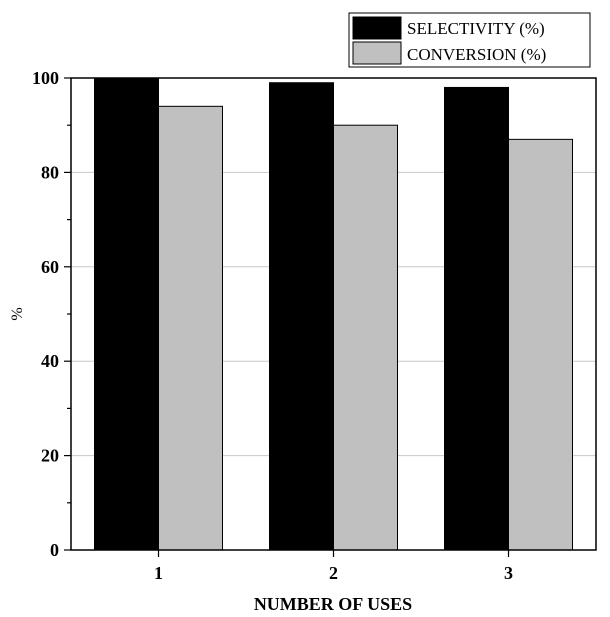  I want to click on y-tick-label-60: 60, so click(50, 267).